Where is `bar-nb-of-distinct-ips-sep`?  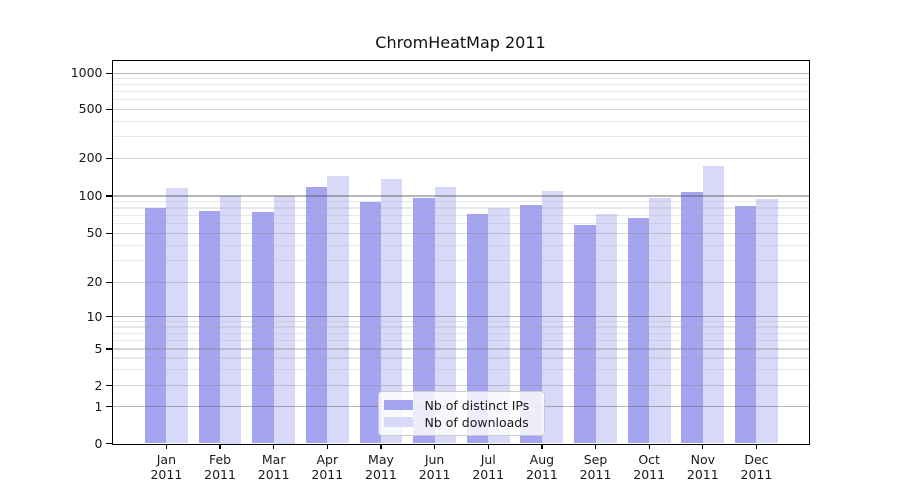 bar-nb-of-distinct-ips-sep is located at coordinates (585, 334).